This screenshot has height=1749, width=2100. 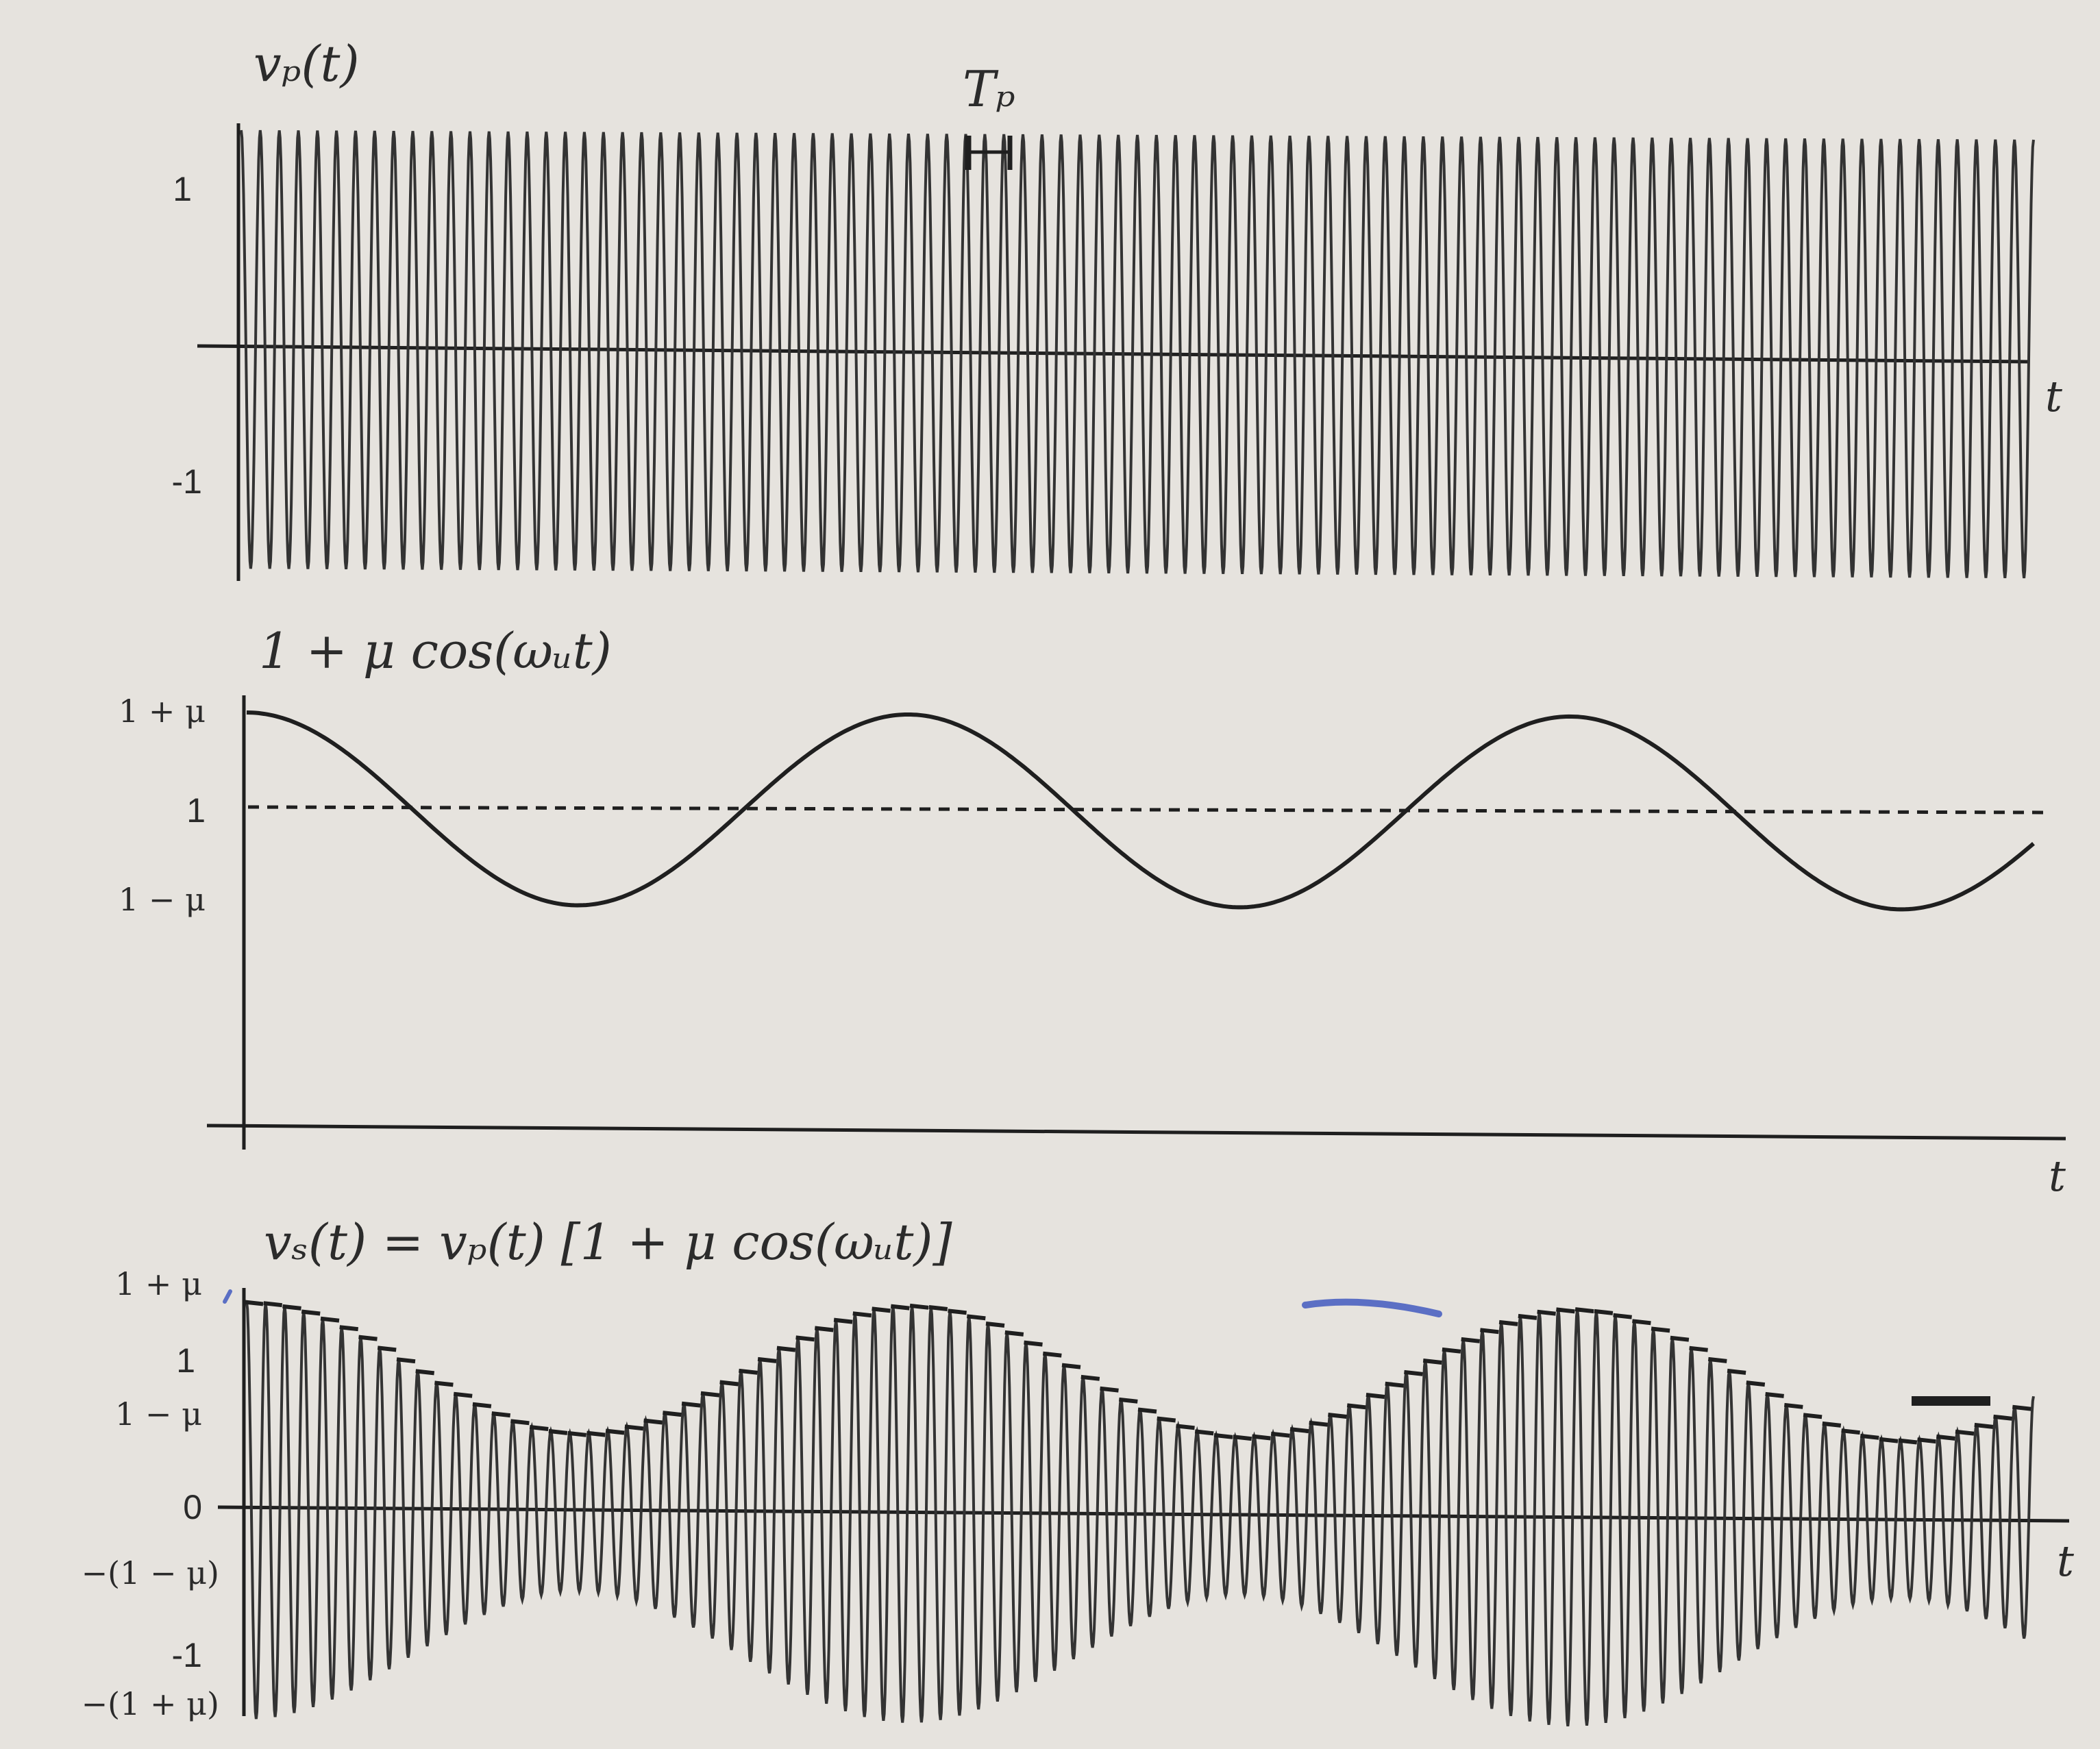 What do you see at coordinates (158, 1283) in the screenshot?
I see `modulated-ytick-1-plus-mu: 1 + μ` at bounding box center [158, 1283].